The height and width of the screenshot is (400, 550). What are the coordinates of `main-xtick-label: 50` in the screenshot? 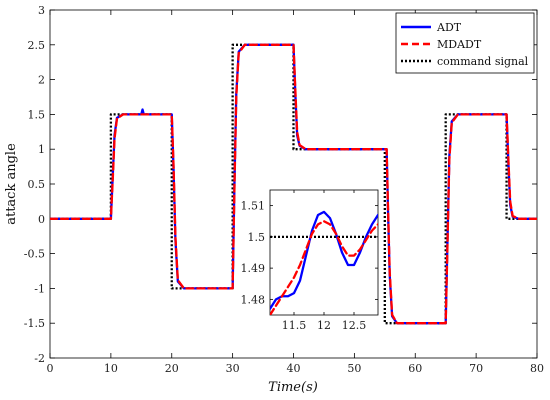 It's located at (354, 368).